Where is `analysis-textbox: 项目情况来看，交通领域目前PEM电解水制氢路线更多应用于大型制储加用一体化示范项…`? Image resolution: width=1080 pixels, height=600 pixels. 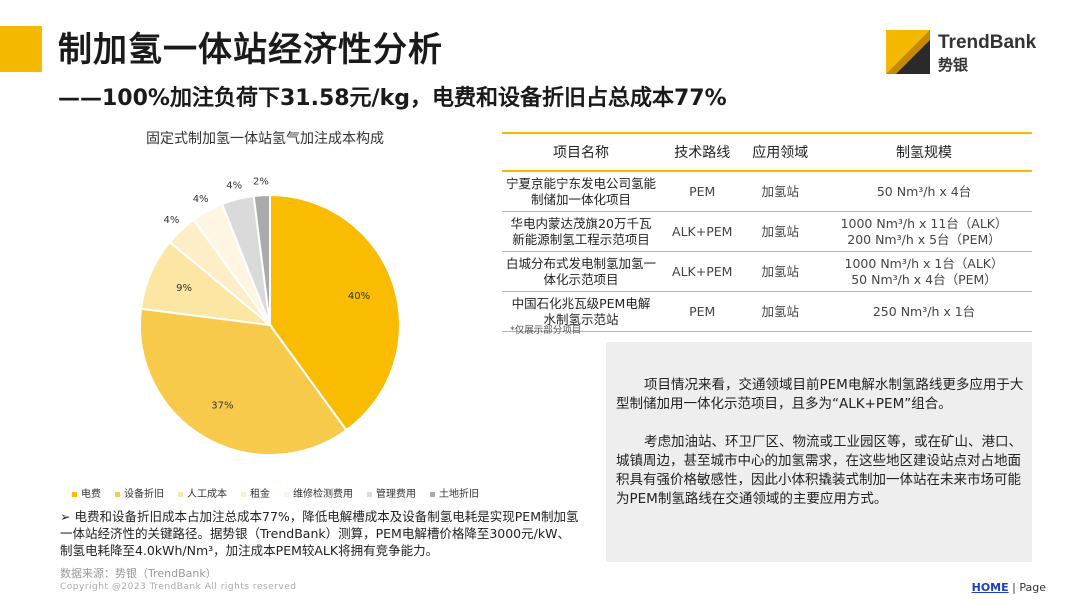
analysis-textbox: 项目情况来看，交通领域目前PEM电解水制氢路线更多应用于大型制储加用一体化示范项… is located at coordinates (819, 452).